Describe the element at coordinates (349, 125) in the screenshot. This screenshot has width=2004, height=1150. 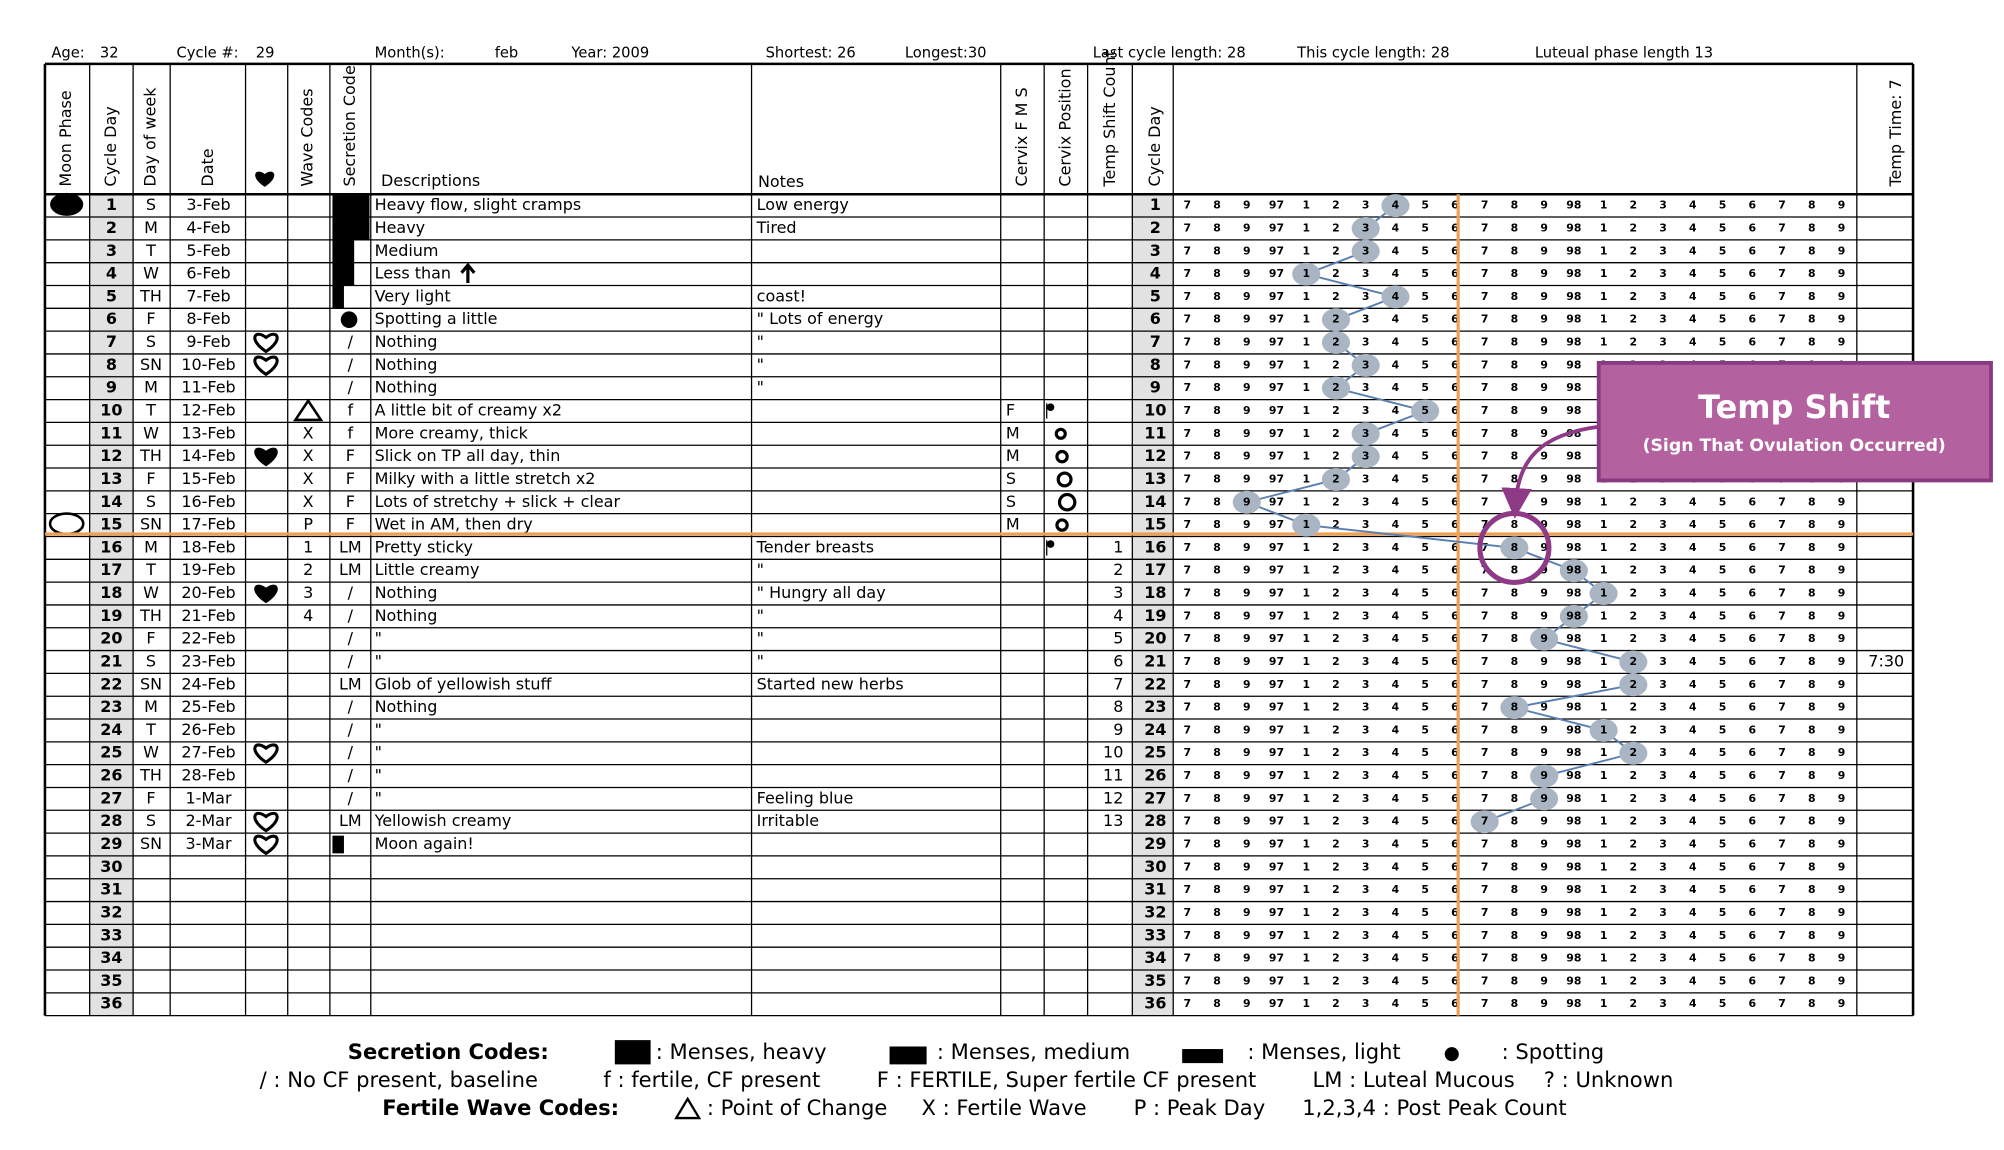
I see `column-header: Secretion Code` at that location.